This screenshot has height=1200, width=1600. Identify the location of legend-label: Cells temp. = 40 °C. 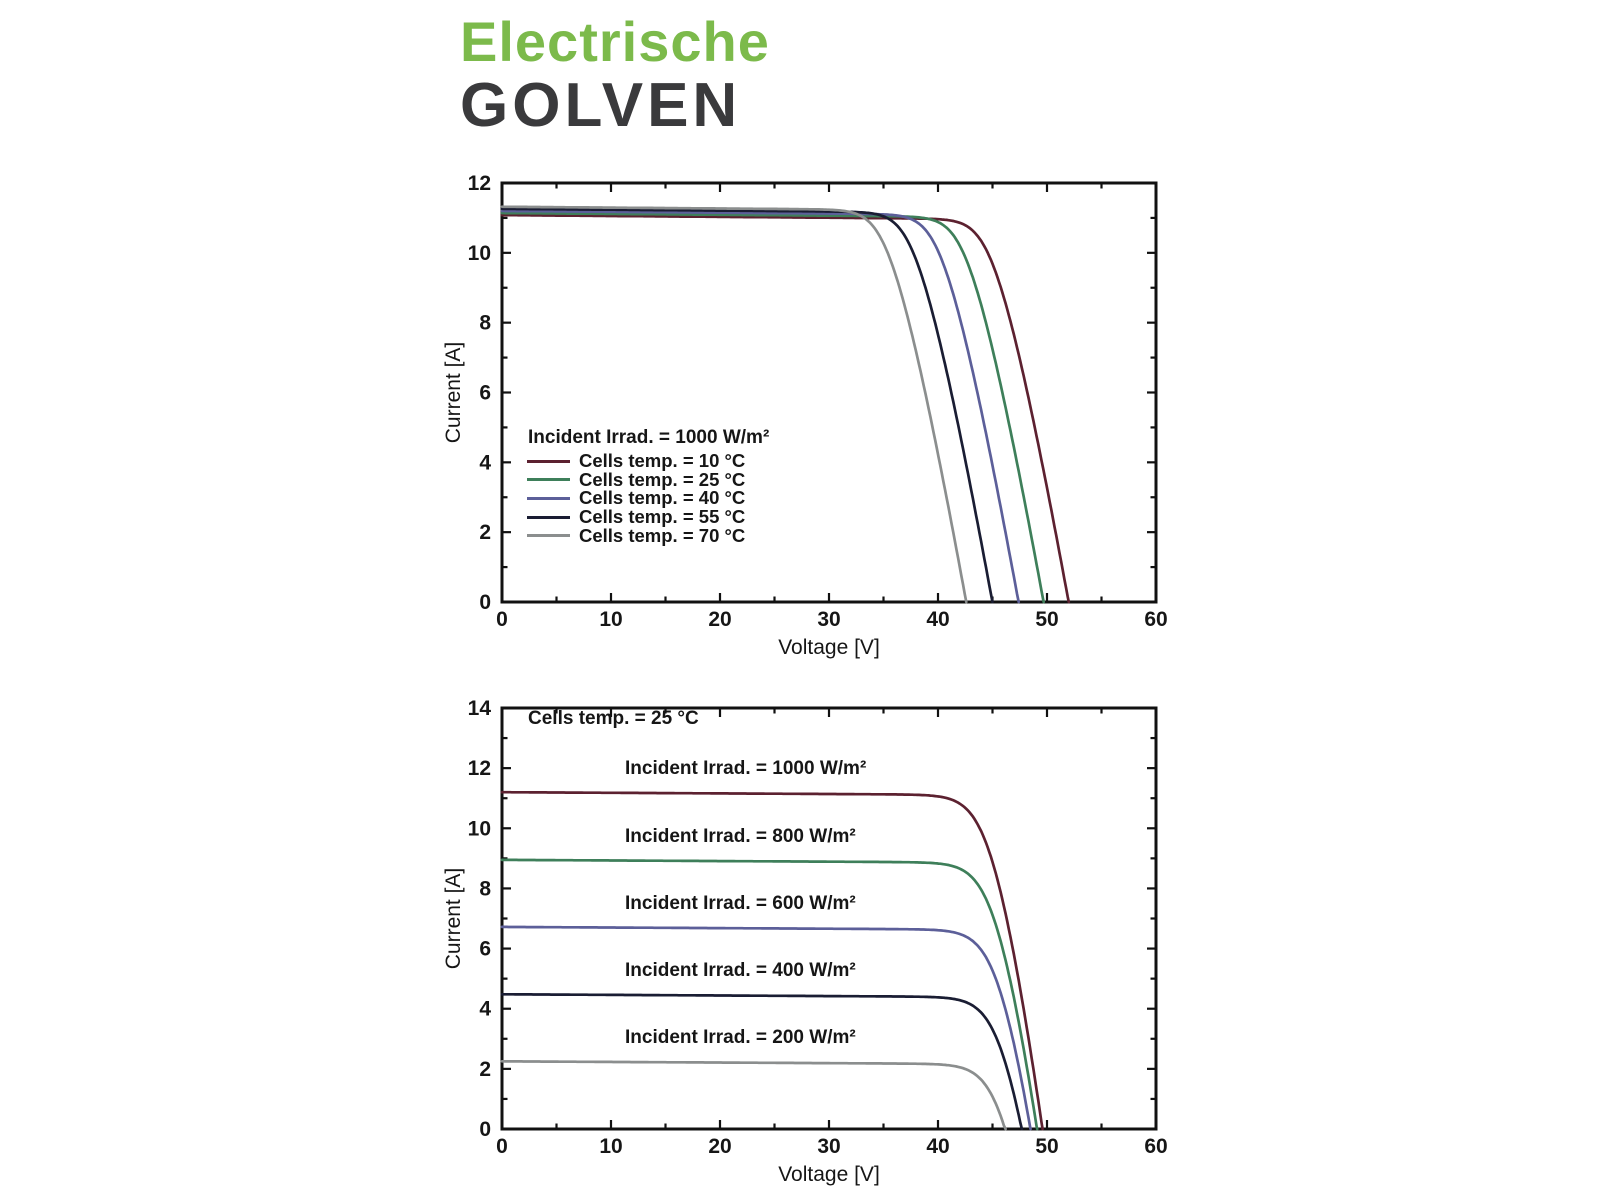
(662, 498).